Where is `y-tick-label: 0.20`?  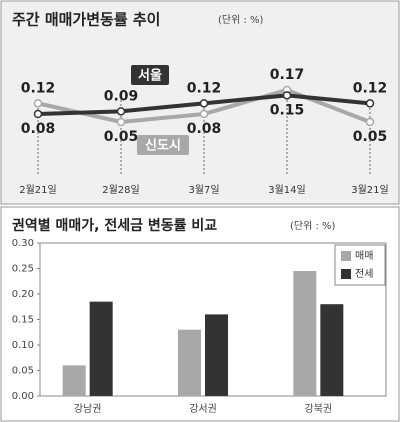 y-tick-label: 0.20 is located at coordinates (23, 294).